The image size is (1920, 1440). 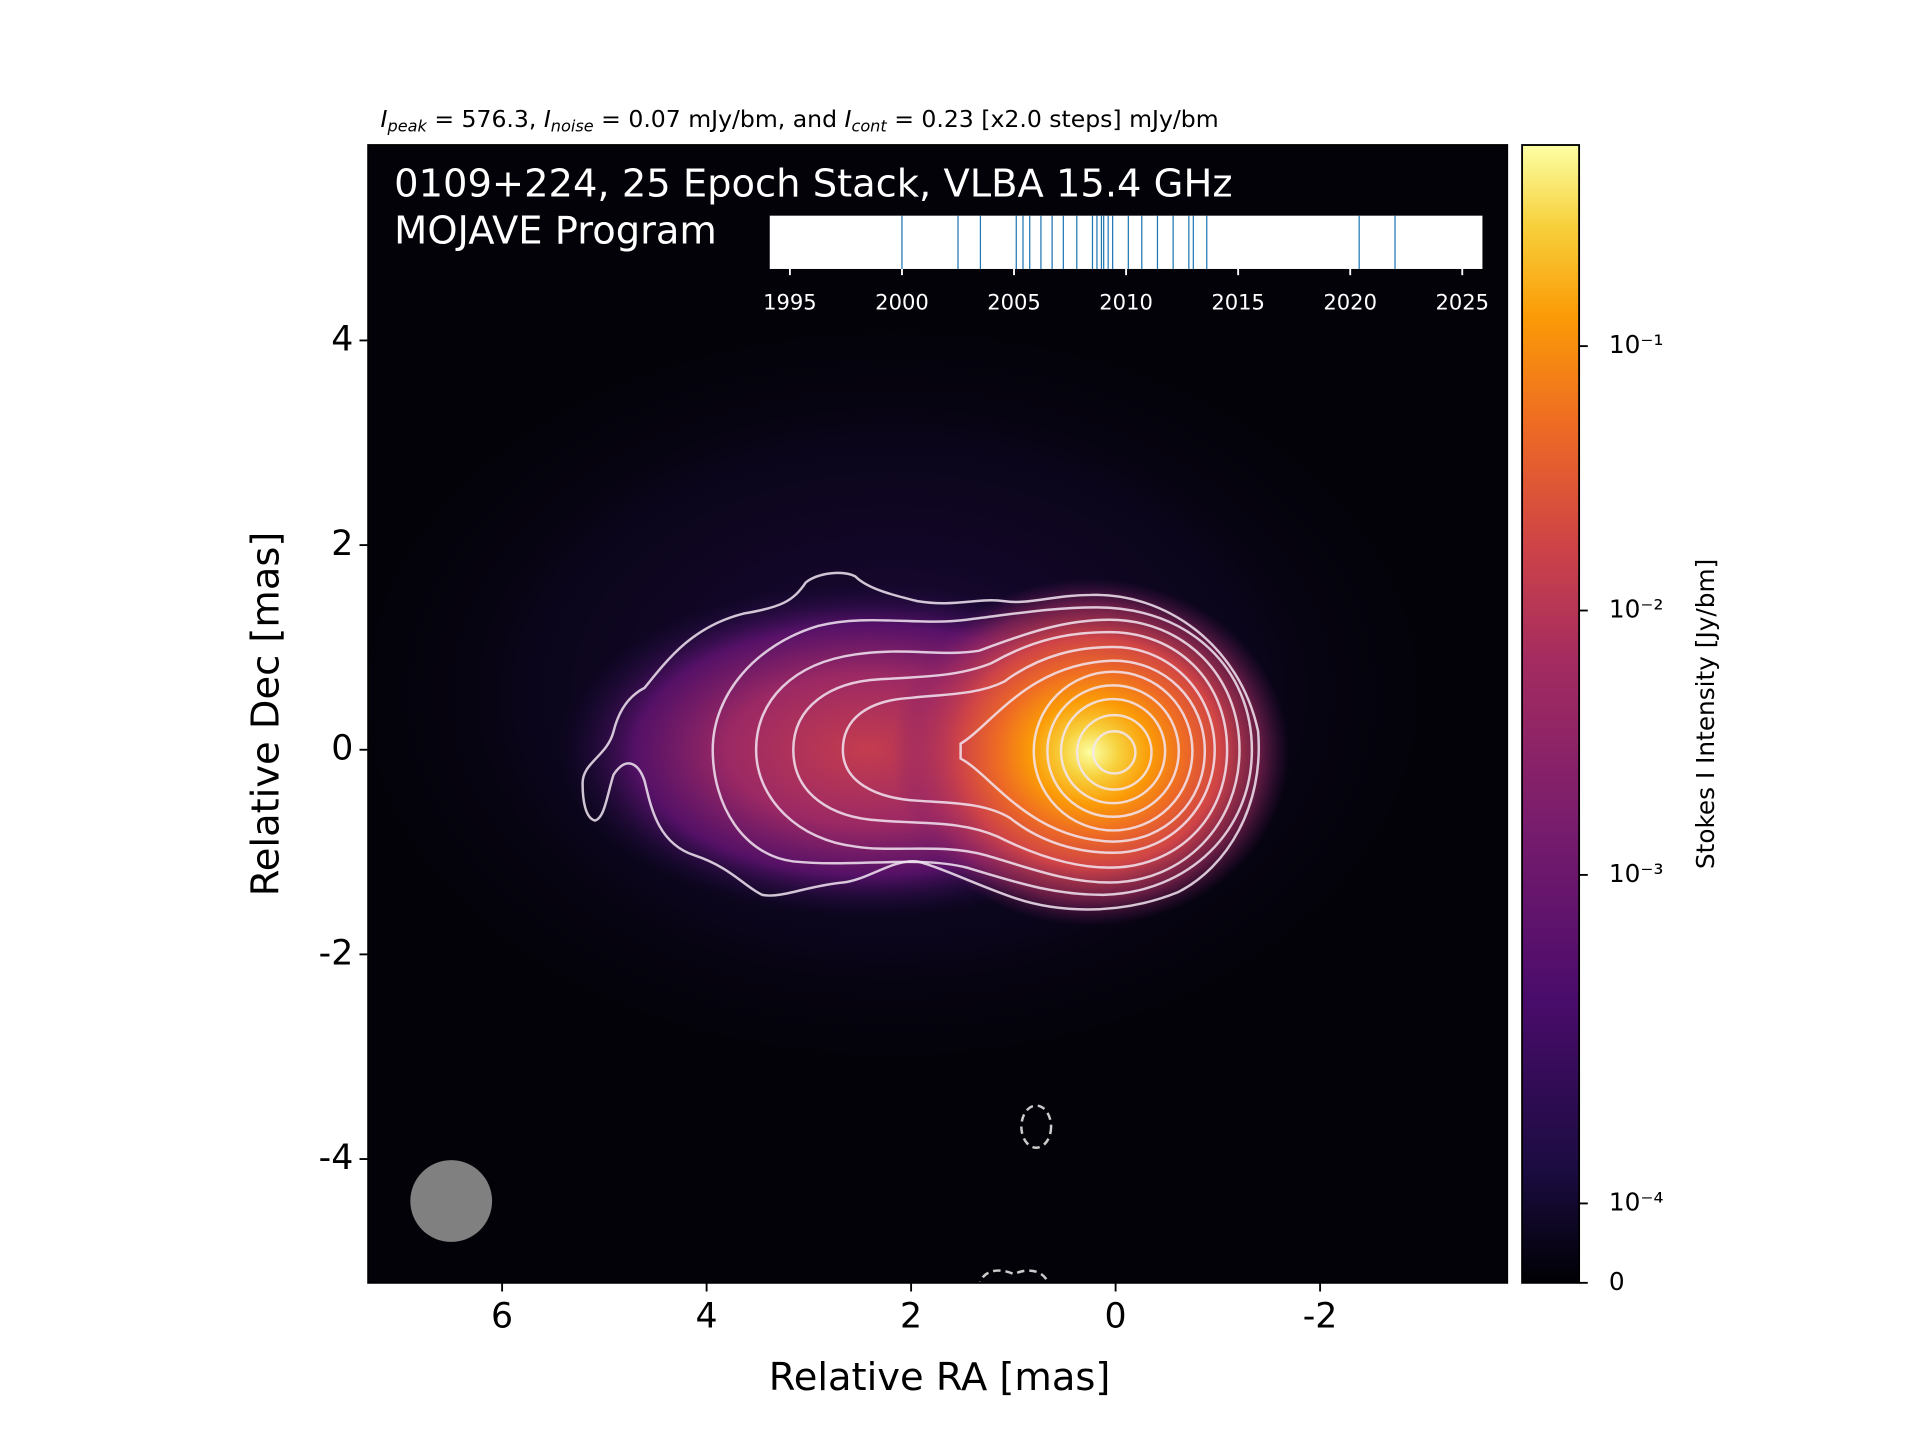 What do you see at coordinates (1636, 1201) in the screenshot?
I see `colorbar-tick-label: 10⁻⁴` at bounding box center [1636, 1201].